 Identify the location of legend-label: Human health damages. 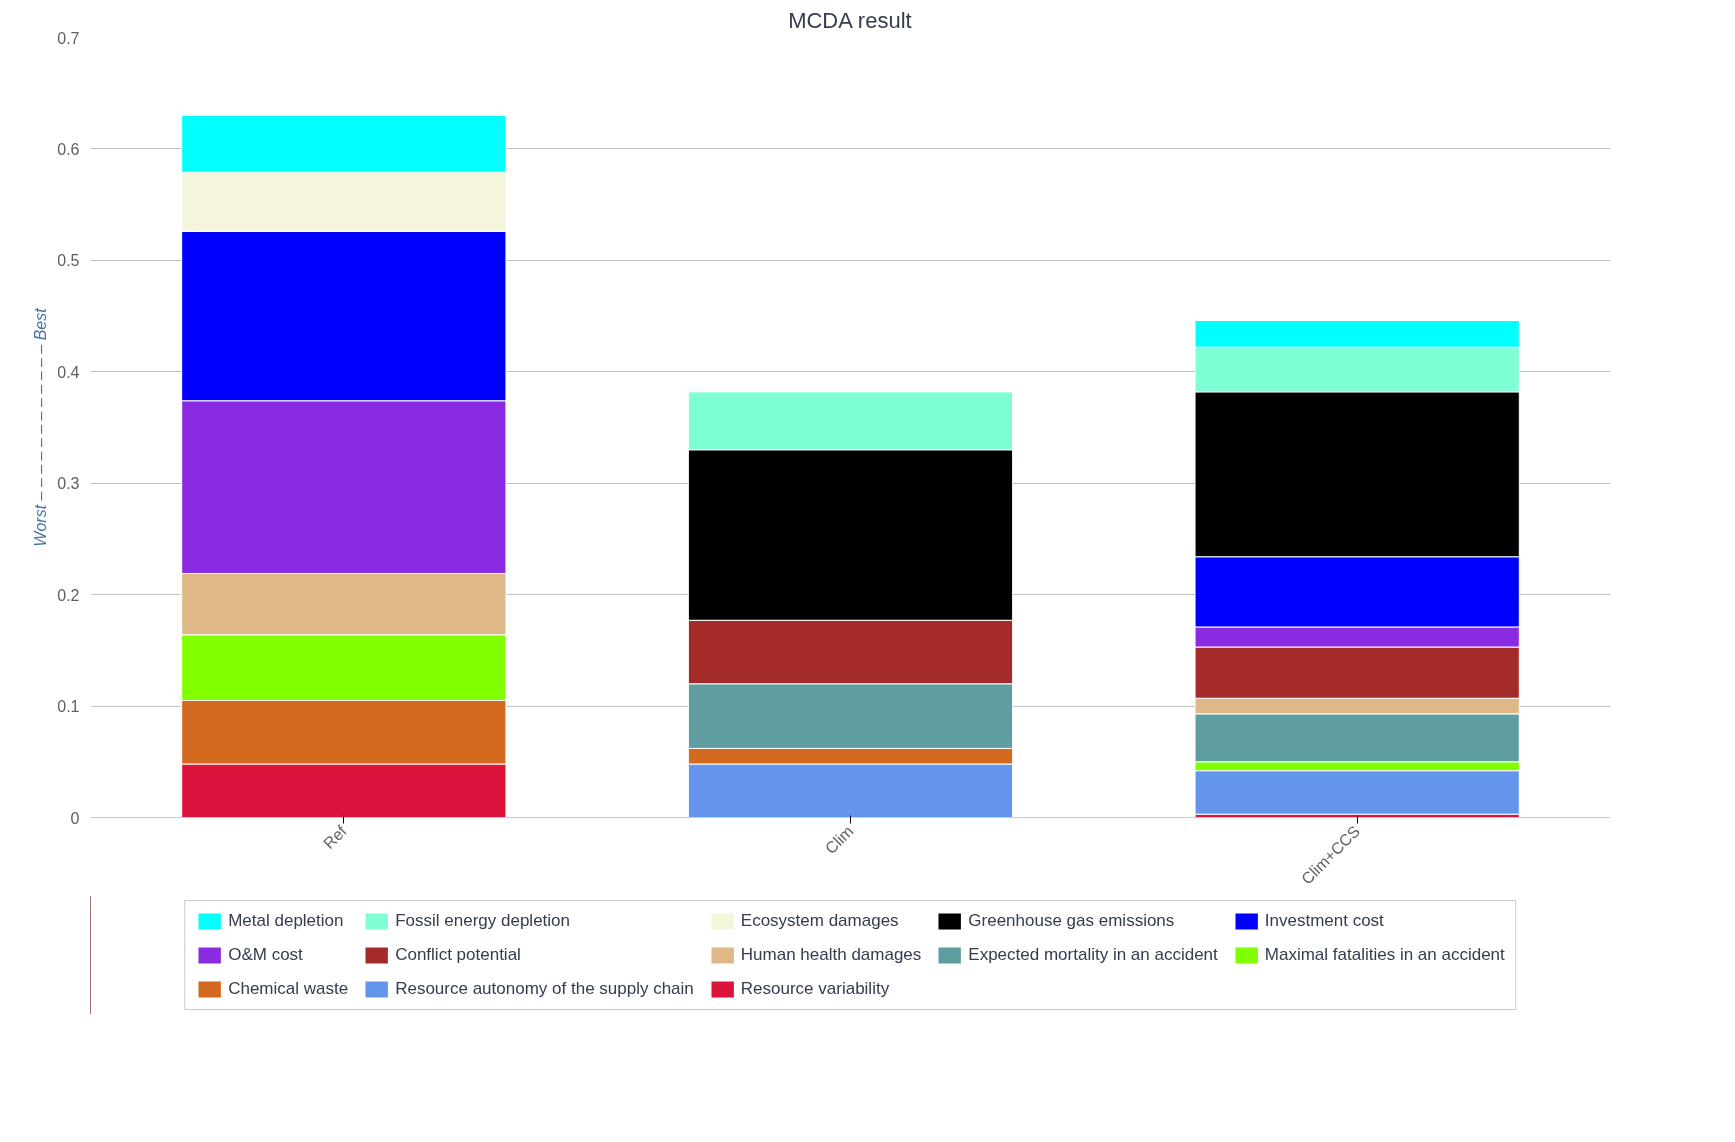
(831, 955).